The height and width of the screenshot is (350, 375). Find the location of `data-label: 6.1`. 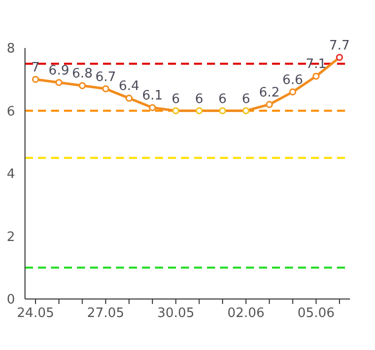

data-label: 6.1 is located at coordinates (152, 96).